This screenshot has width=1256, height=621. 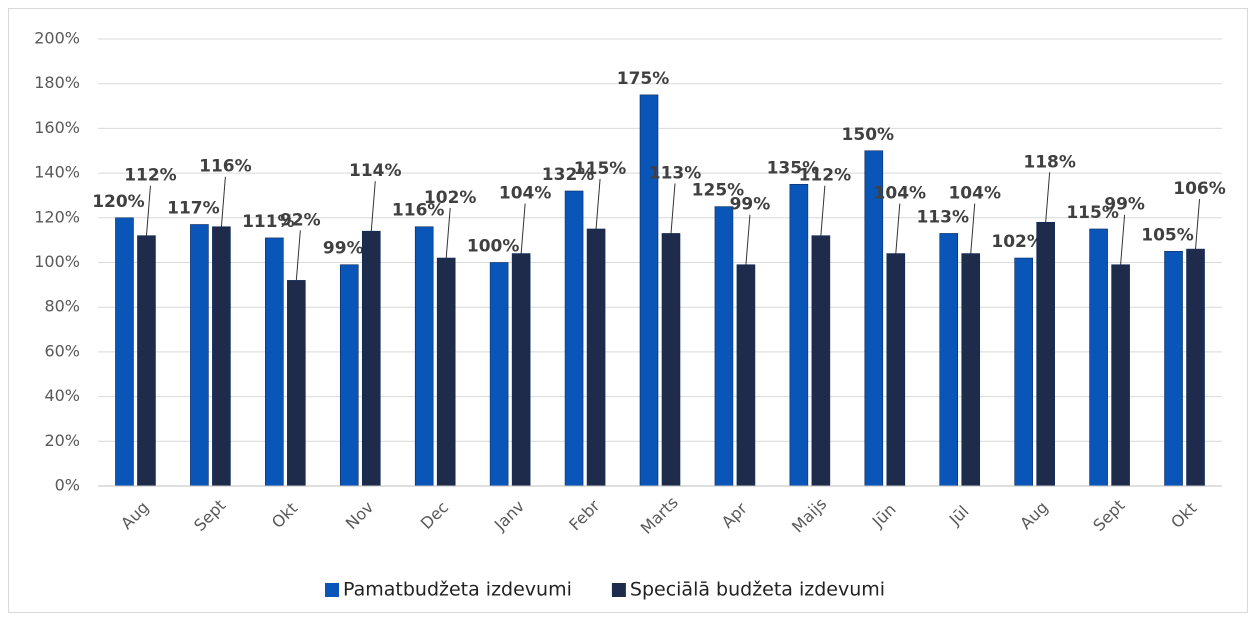 I want to click on legend-label: Speciālā budžeta izdevumi, so click(x=757, y=590).